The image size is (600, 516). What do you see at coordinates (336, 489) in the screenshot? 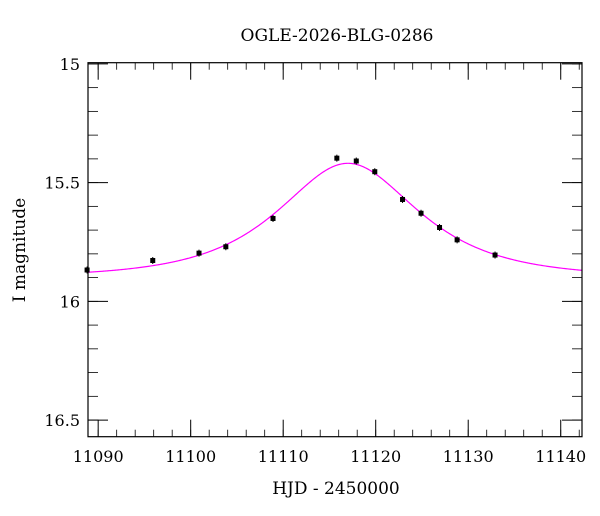
I see `x-axis-label: HJD - 2450000` at bounding box center [336, 489].